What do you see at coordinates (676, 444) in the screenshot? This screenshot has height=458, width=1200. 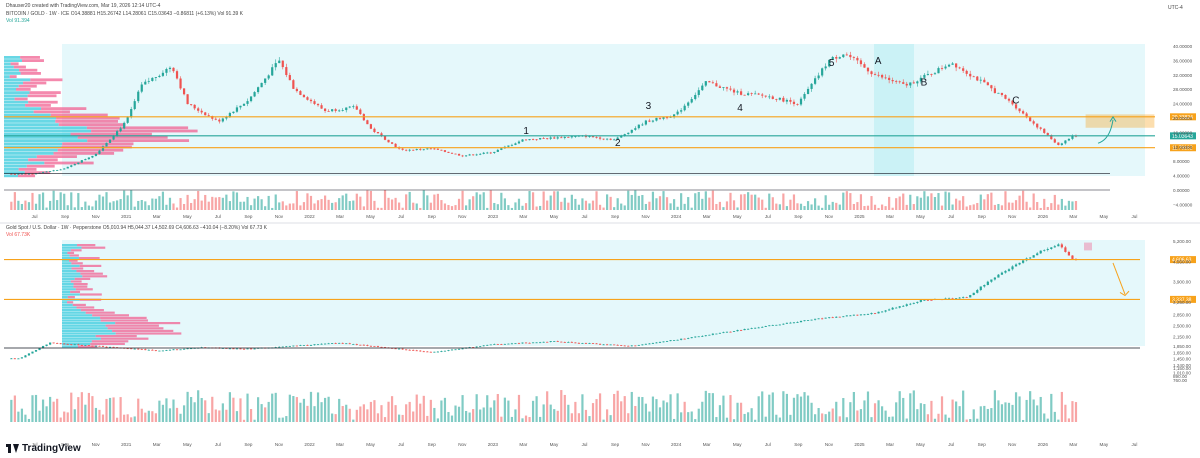 I see `x-axis-tick-label: 2024` at bounding box center [676, 444].